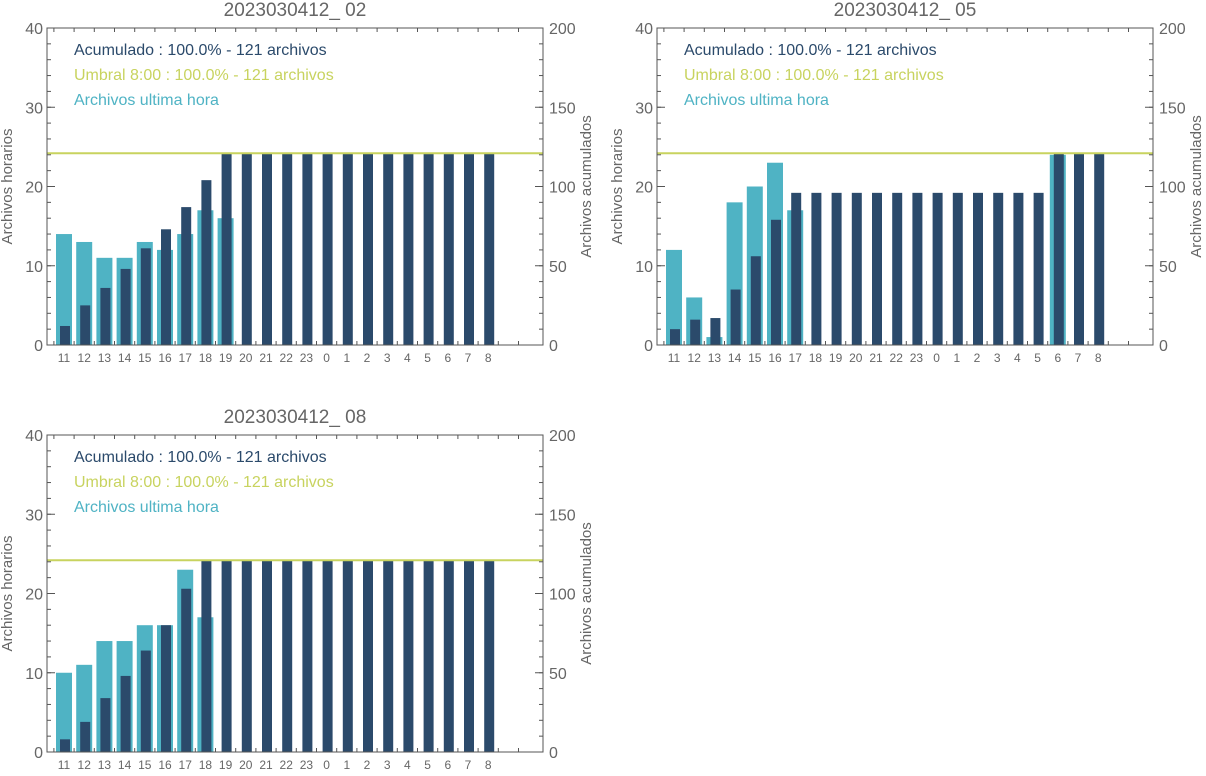 Image resolution: width=1206 pixels, height=776 pixels. I want to click on y2-tick-label: 150, so click(1172, 108).